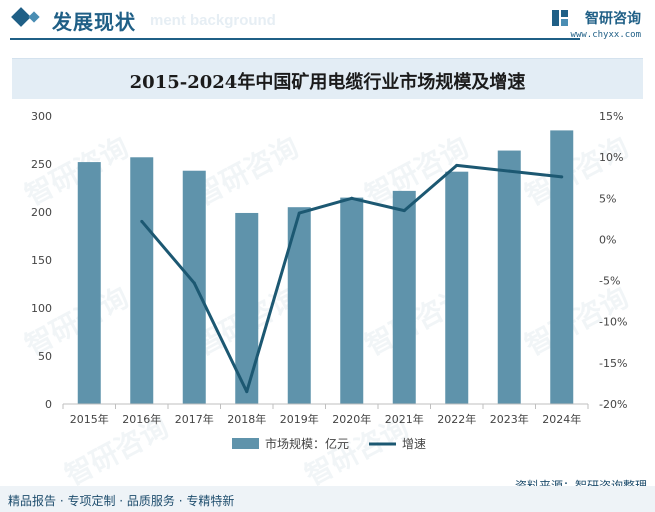  What do you see at coordinates (246, 419) in the screenshot?
I see `x-tick-label: 2018年` at bounding box center [246, 419].